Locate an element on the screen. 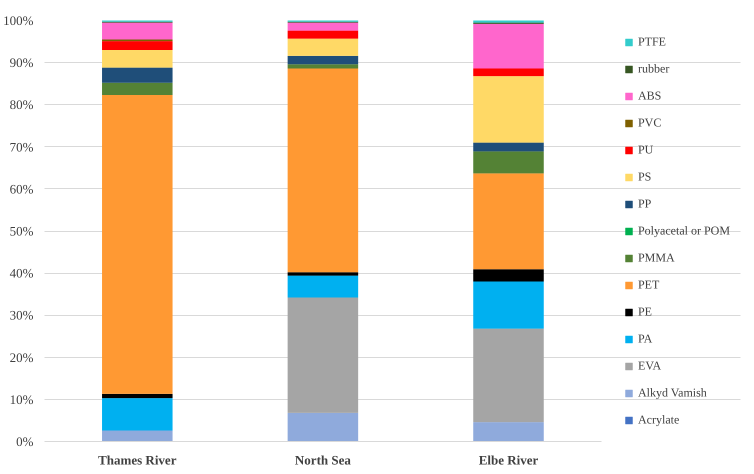  legend-label: PE is located at coordinates (646, 311).